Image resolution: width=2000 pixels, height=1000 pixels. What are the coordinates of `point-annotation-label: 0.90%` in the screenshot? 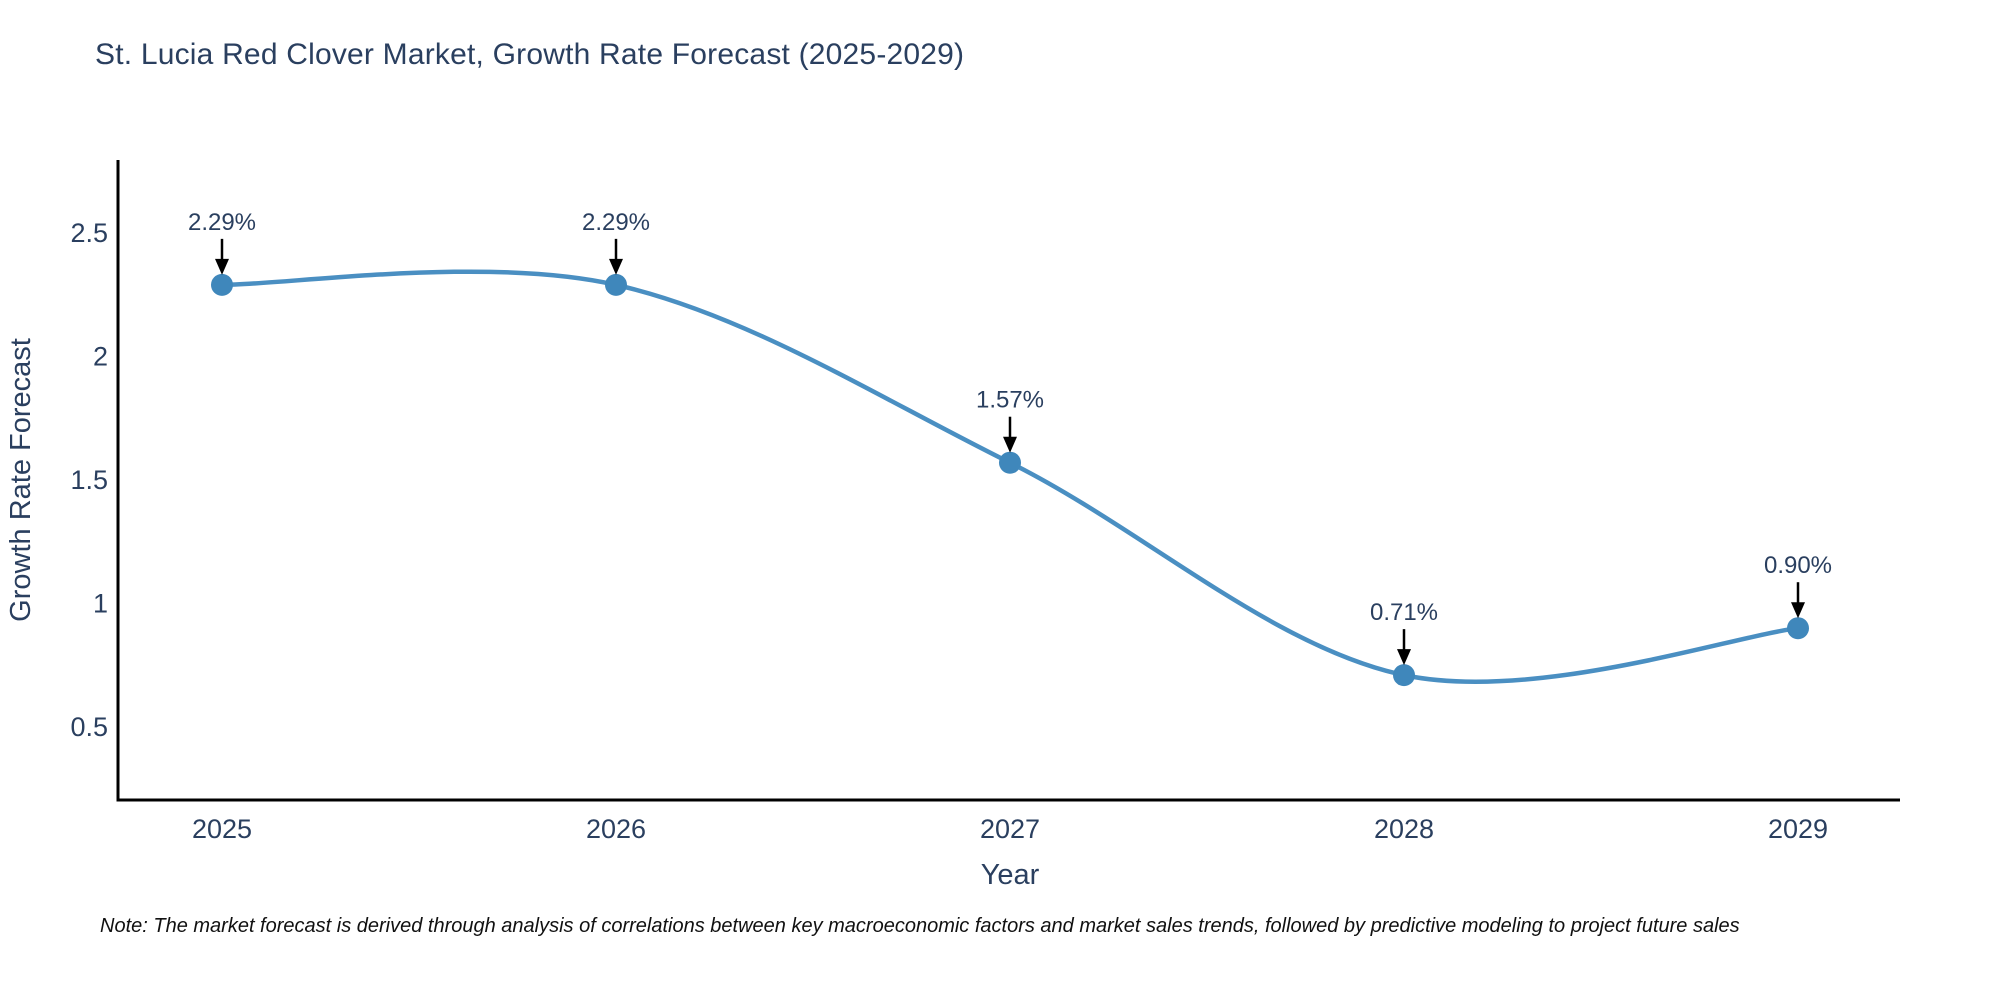 It's located at (1798, 565).